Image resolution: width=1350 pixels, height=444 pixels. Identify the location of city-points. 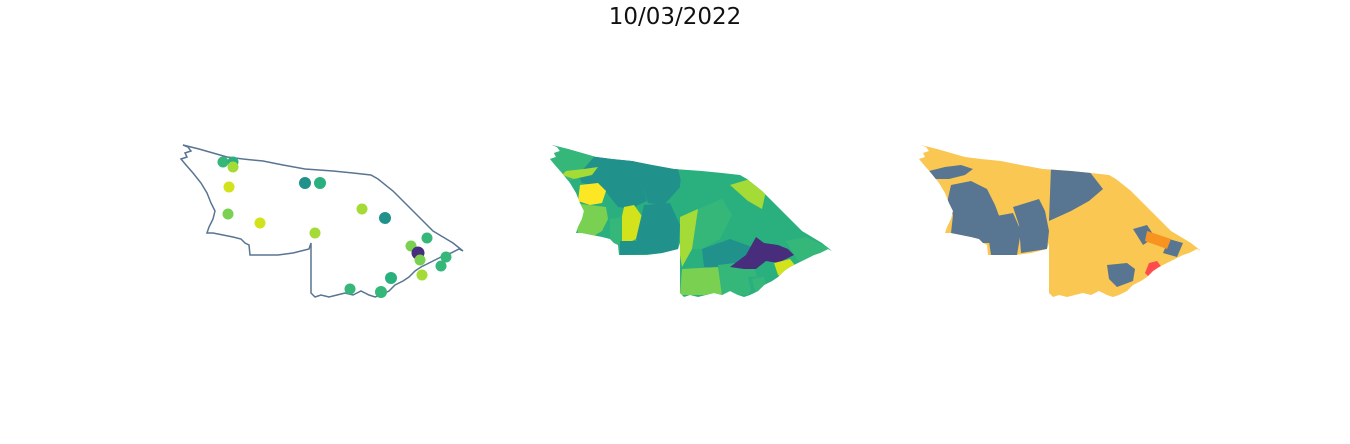
(334, 227).